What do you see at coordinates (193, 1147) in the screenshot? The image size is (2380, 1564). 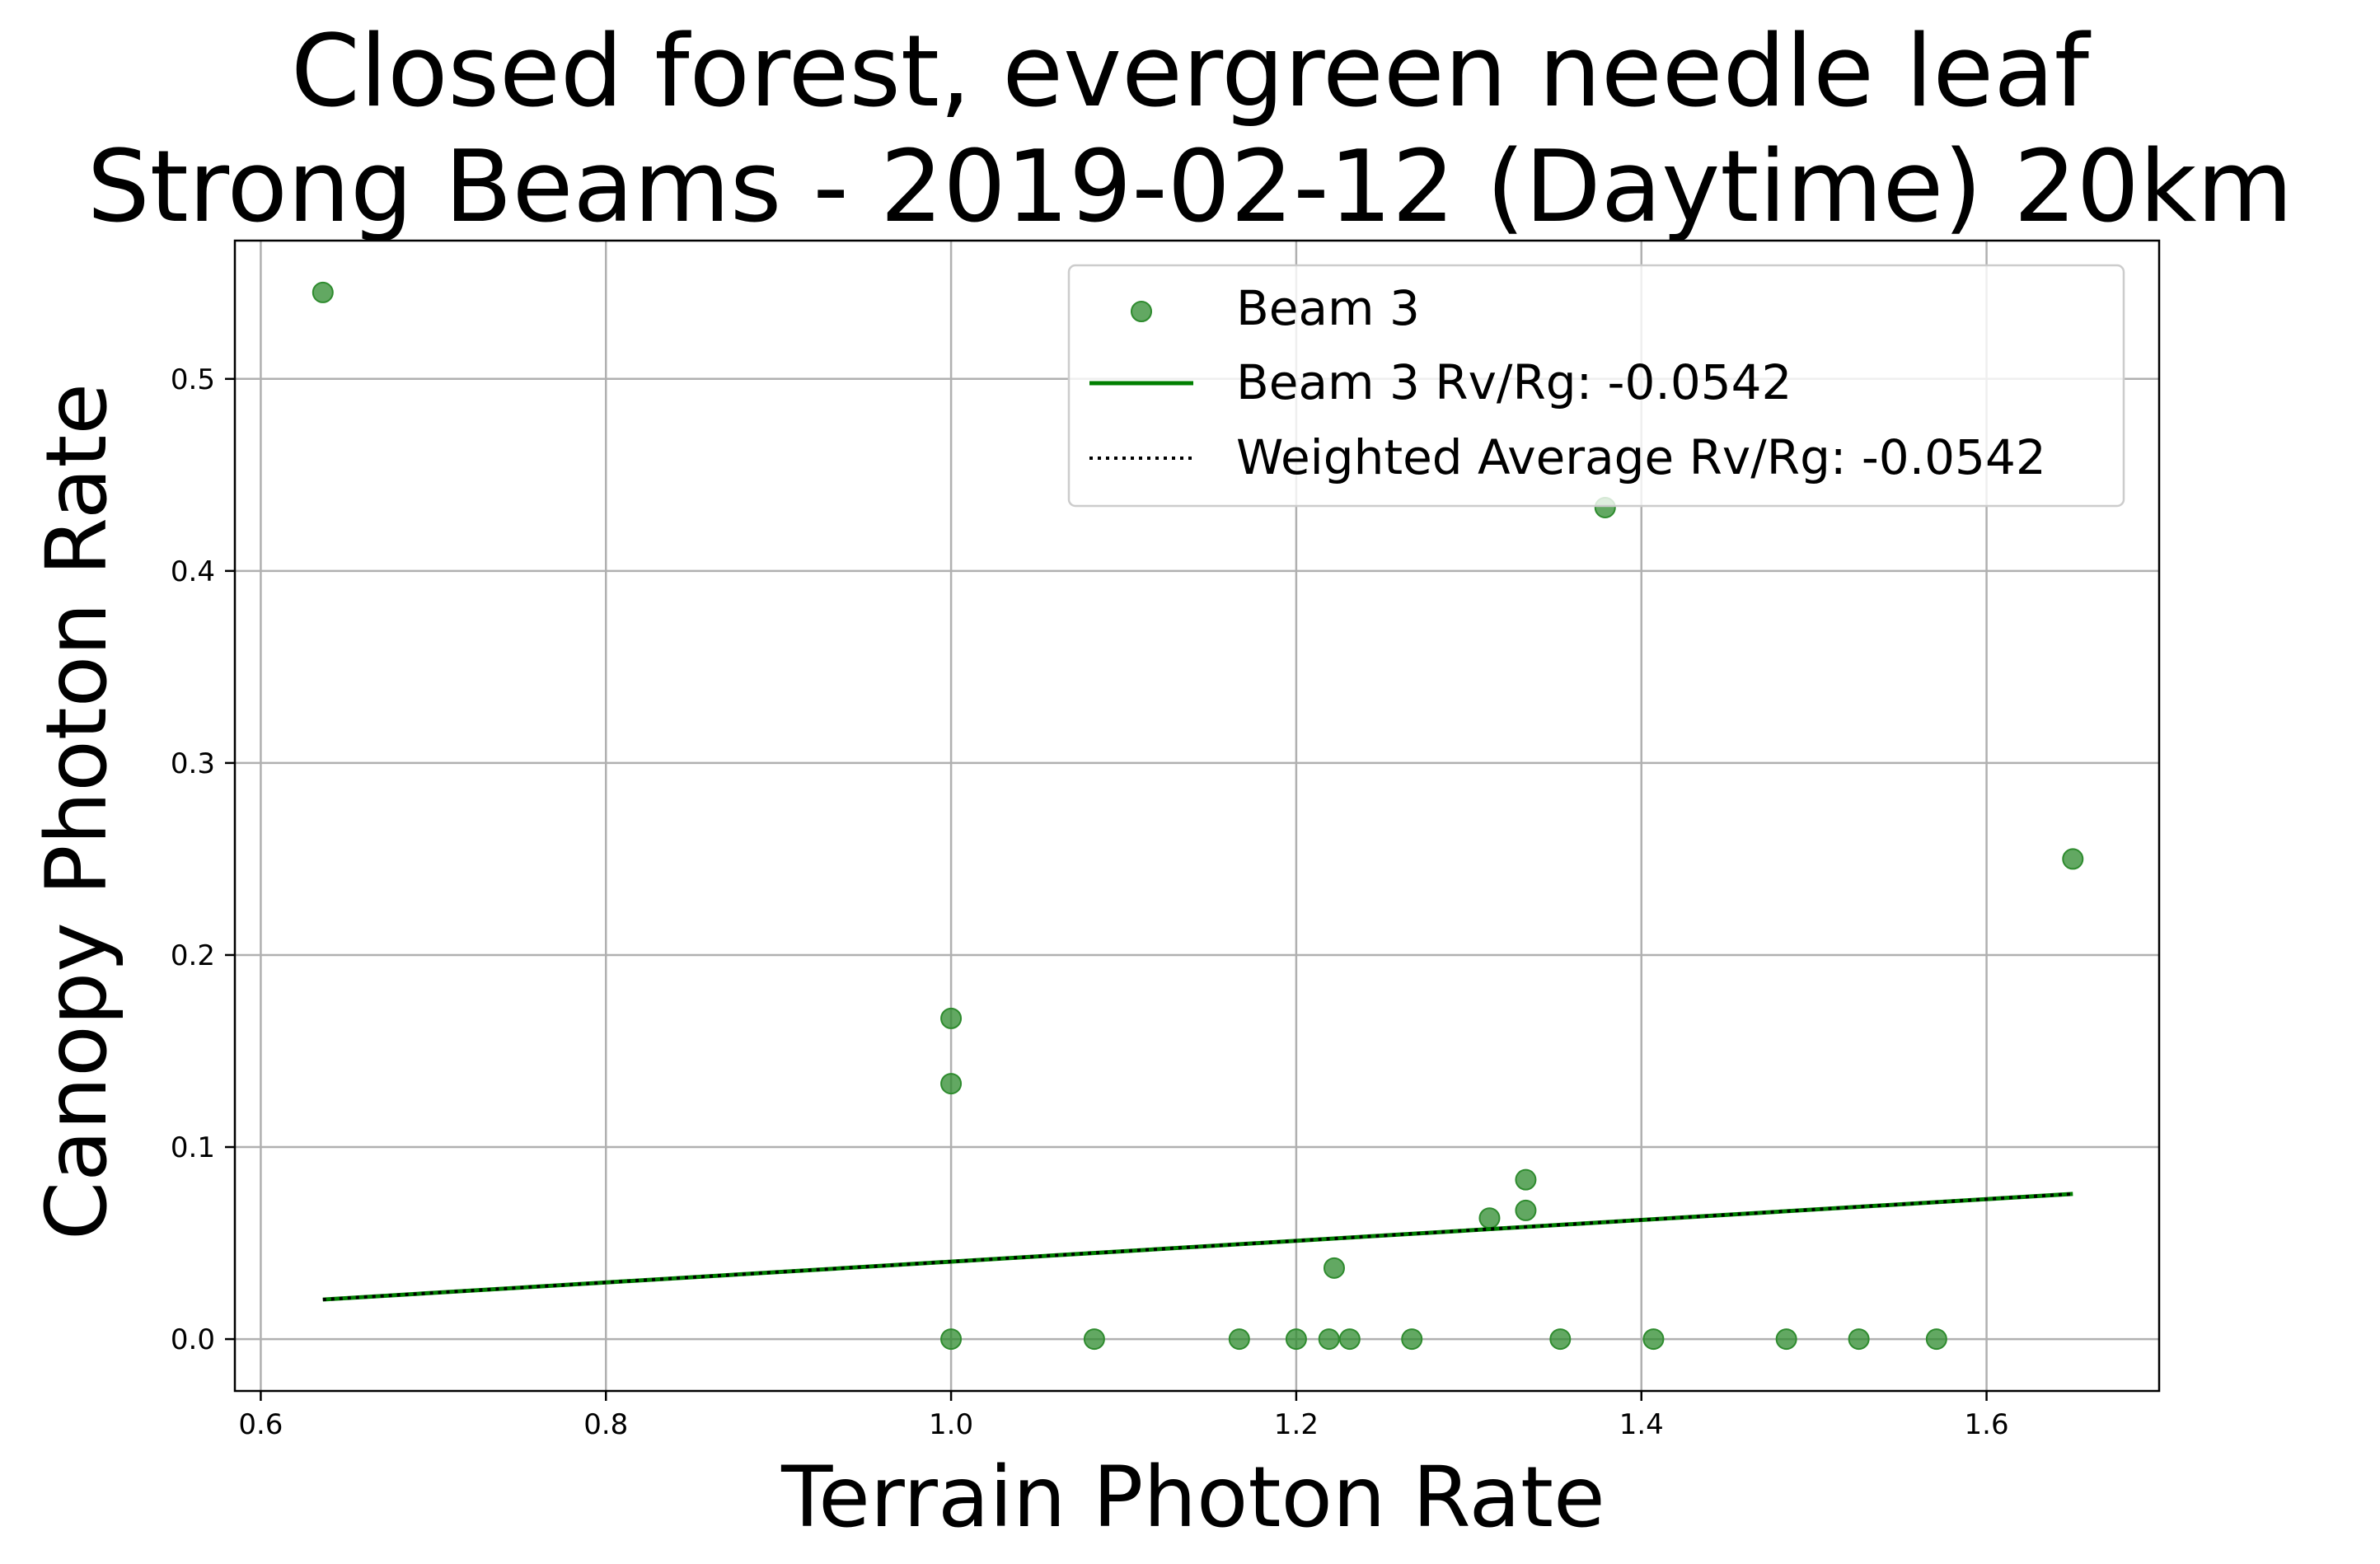 I see `y-tick-label: 0.1` at bounding box center [193, 1147].